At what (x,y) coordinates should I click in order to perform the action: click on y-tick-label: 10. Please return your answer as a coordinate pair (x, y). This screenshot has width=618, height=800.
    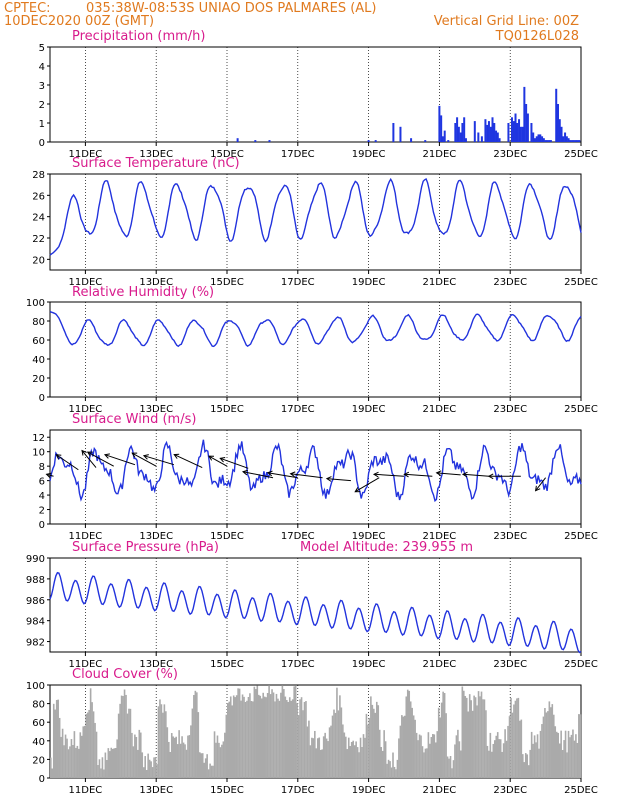
    Looking at the image, I should click on (38, 453).